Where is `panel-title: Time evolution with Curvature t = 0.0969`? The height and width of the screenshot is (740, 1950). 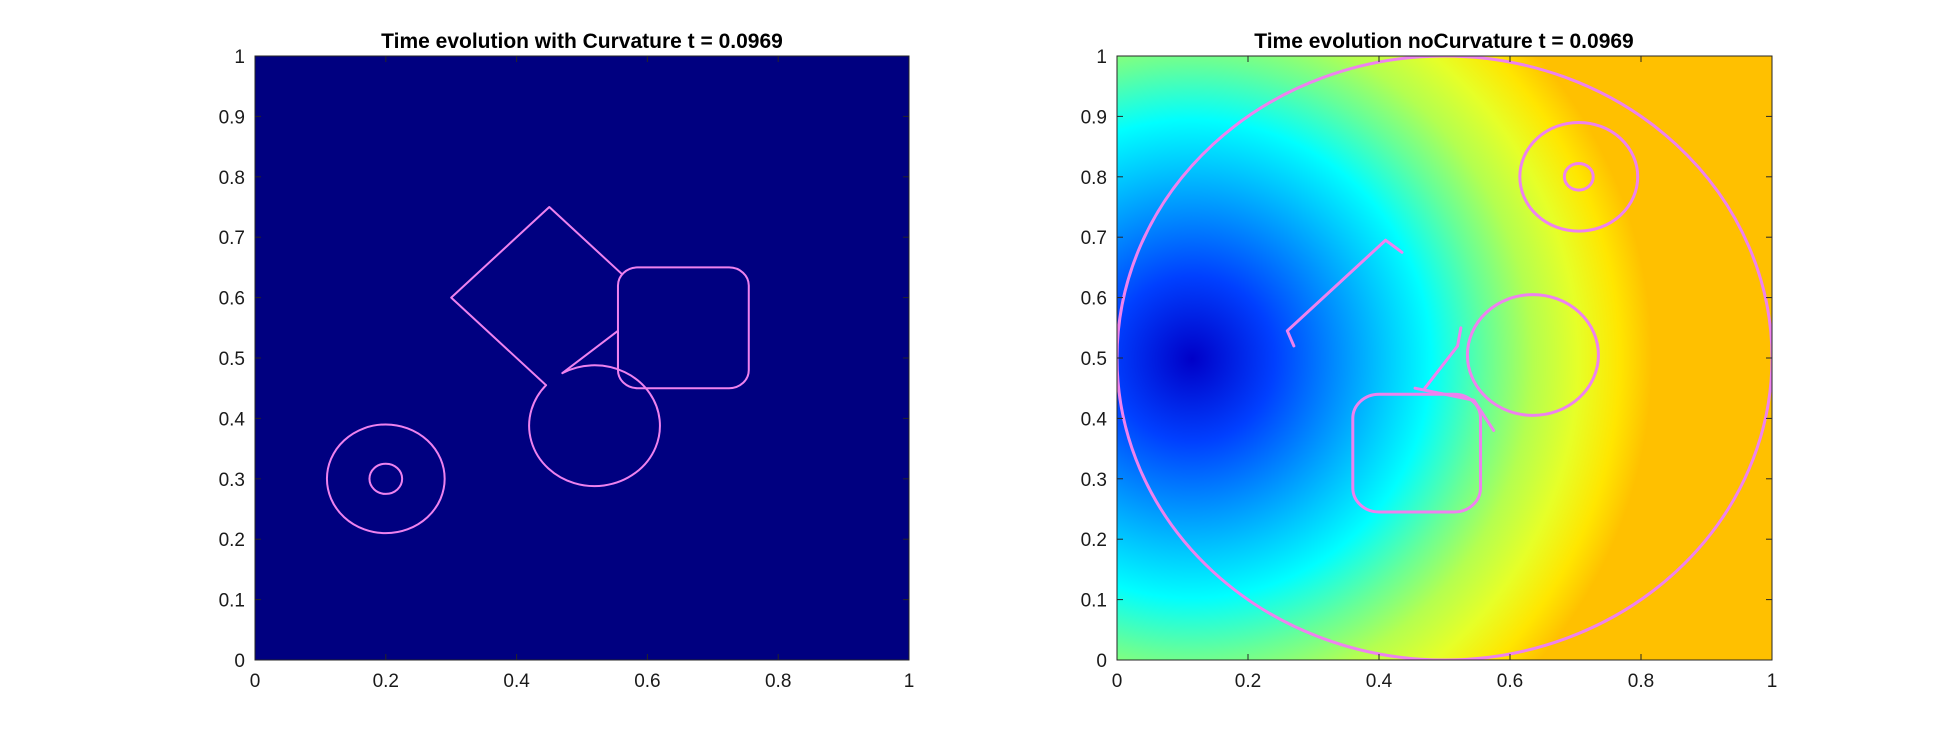
panel-title: Time evolution with Curvature t = 0.0969 is located at coordinates (582, 41).